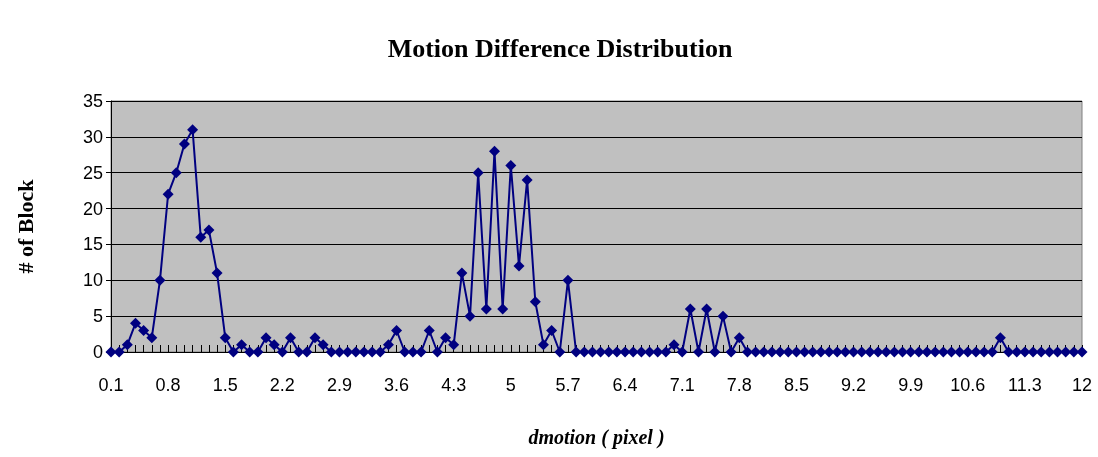  Describe the element at coordinates (92, 208) in the screenshot. I see `y-tick-label: 20` at that location.